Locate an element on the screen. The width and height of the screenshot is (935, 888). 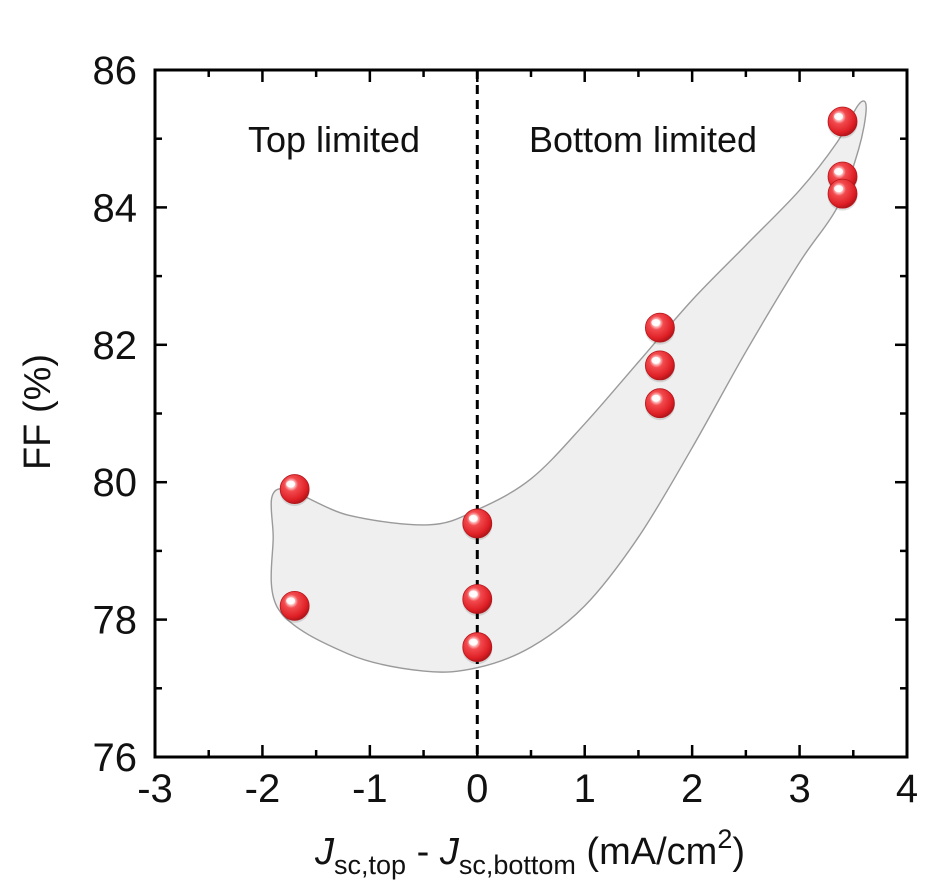
x-tick-label: -3 is located at coordinates (155, 789).